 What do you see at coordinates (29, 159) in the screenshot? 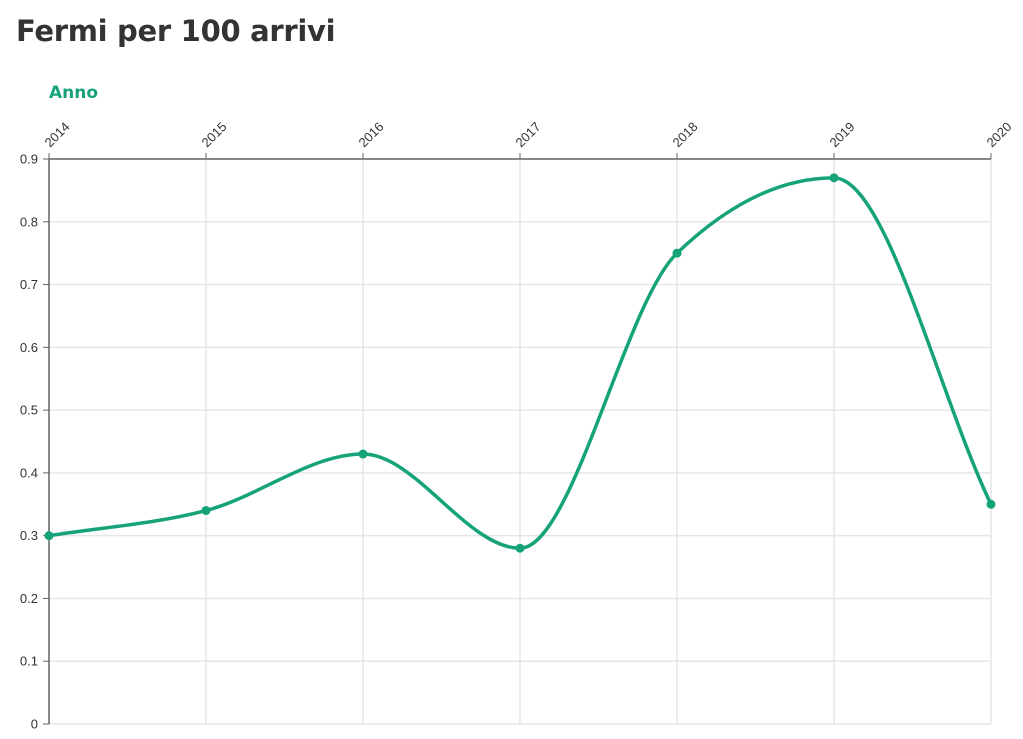
I see `y-tick-label: 0.9` at bounding box center [29, 159].